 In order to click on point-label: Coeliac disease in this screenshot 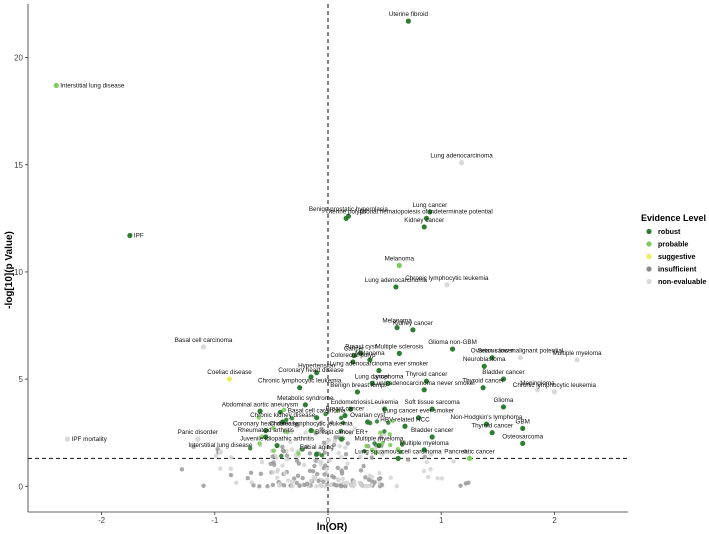, I will do `click(229, 372)`.